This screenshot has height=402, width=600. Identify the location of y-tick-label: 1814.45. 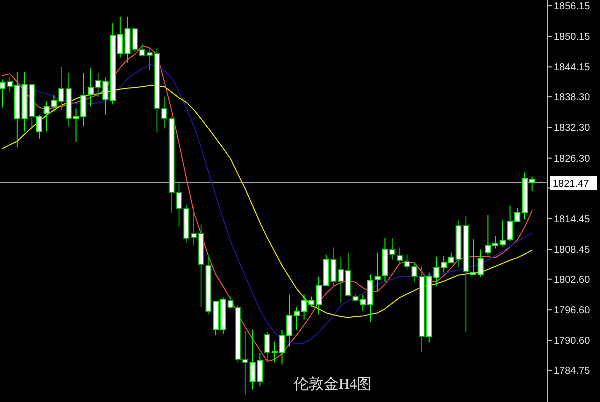
(572, 220).